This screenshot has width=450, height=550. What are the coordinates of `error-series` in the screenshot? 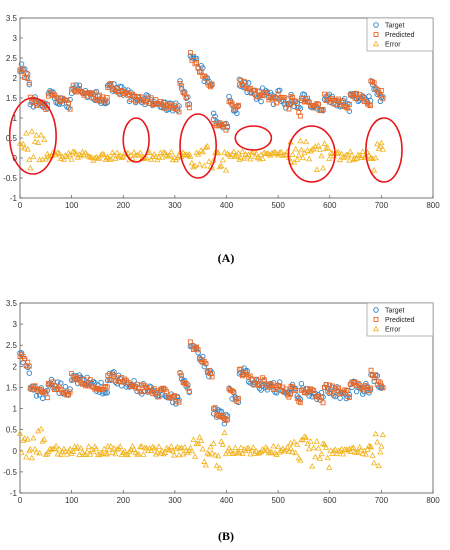 It's located at (201, 150).